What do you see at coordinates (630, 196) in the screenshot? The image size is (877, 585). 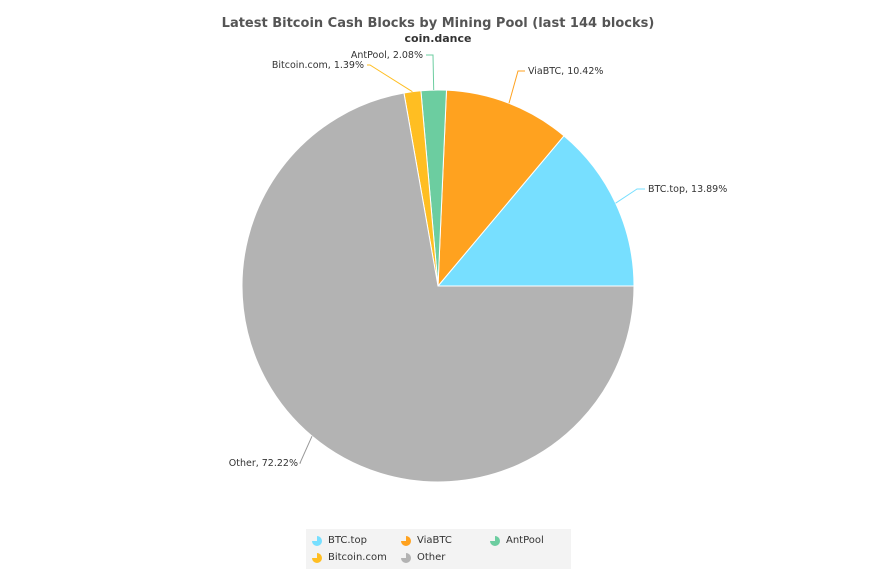 I see `label-connector-btc-top` at bounding box center [630, 196].